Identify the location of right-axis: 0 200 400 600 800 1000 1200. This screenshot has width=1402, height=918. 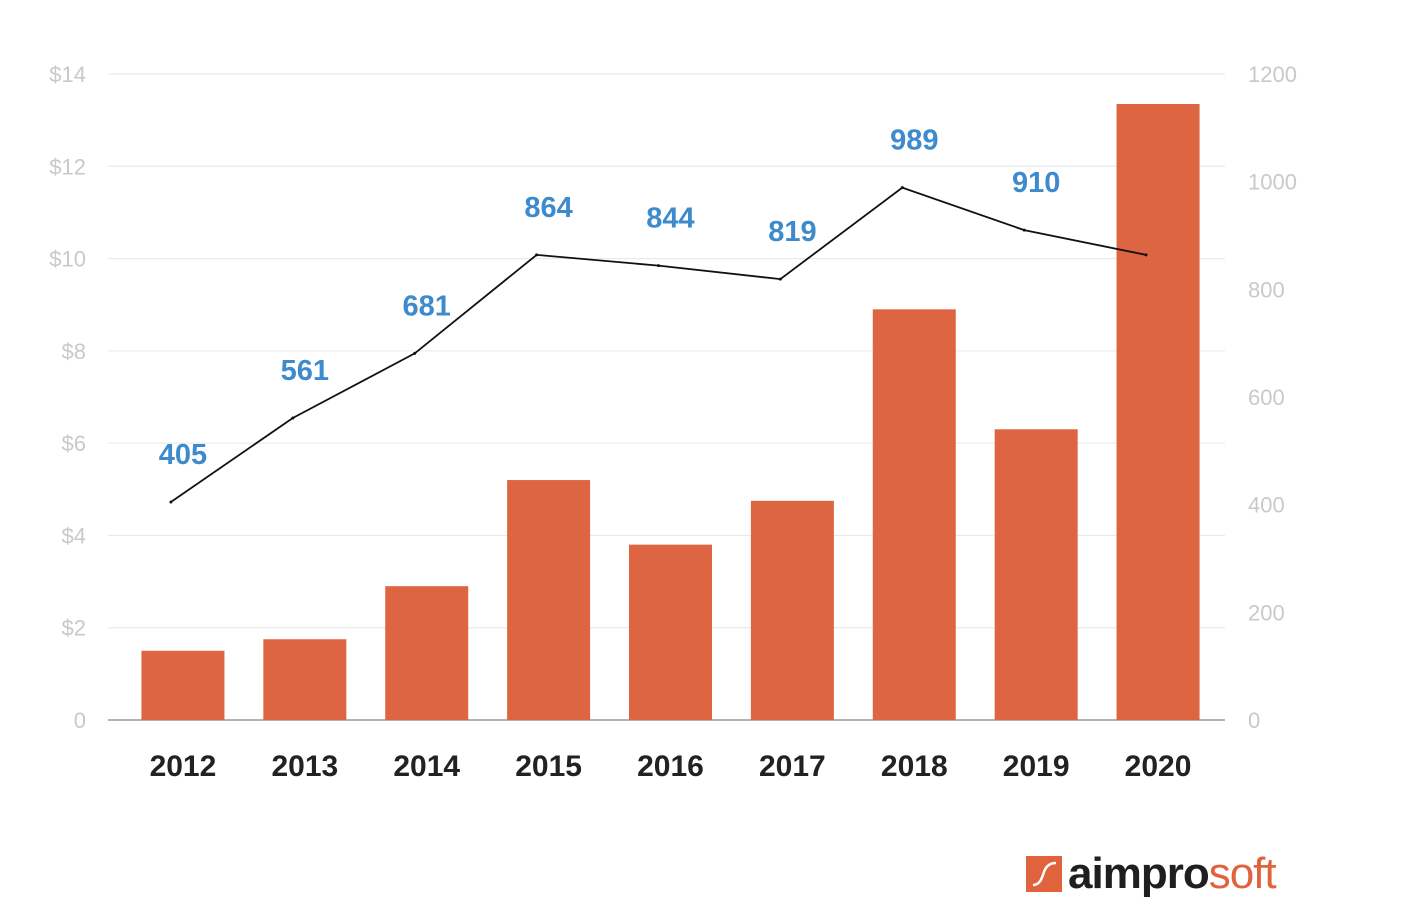
(1272, 397).